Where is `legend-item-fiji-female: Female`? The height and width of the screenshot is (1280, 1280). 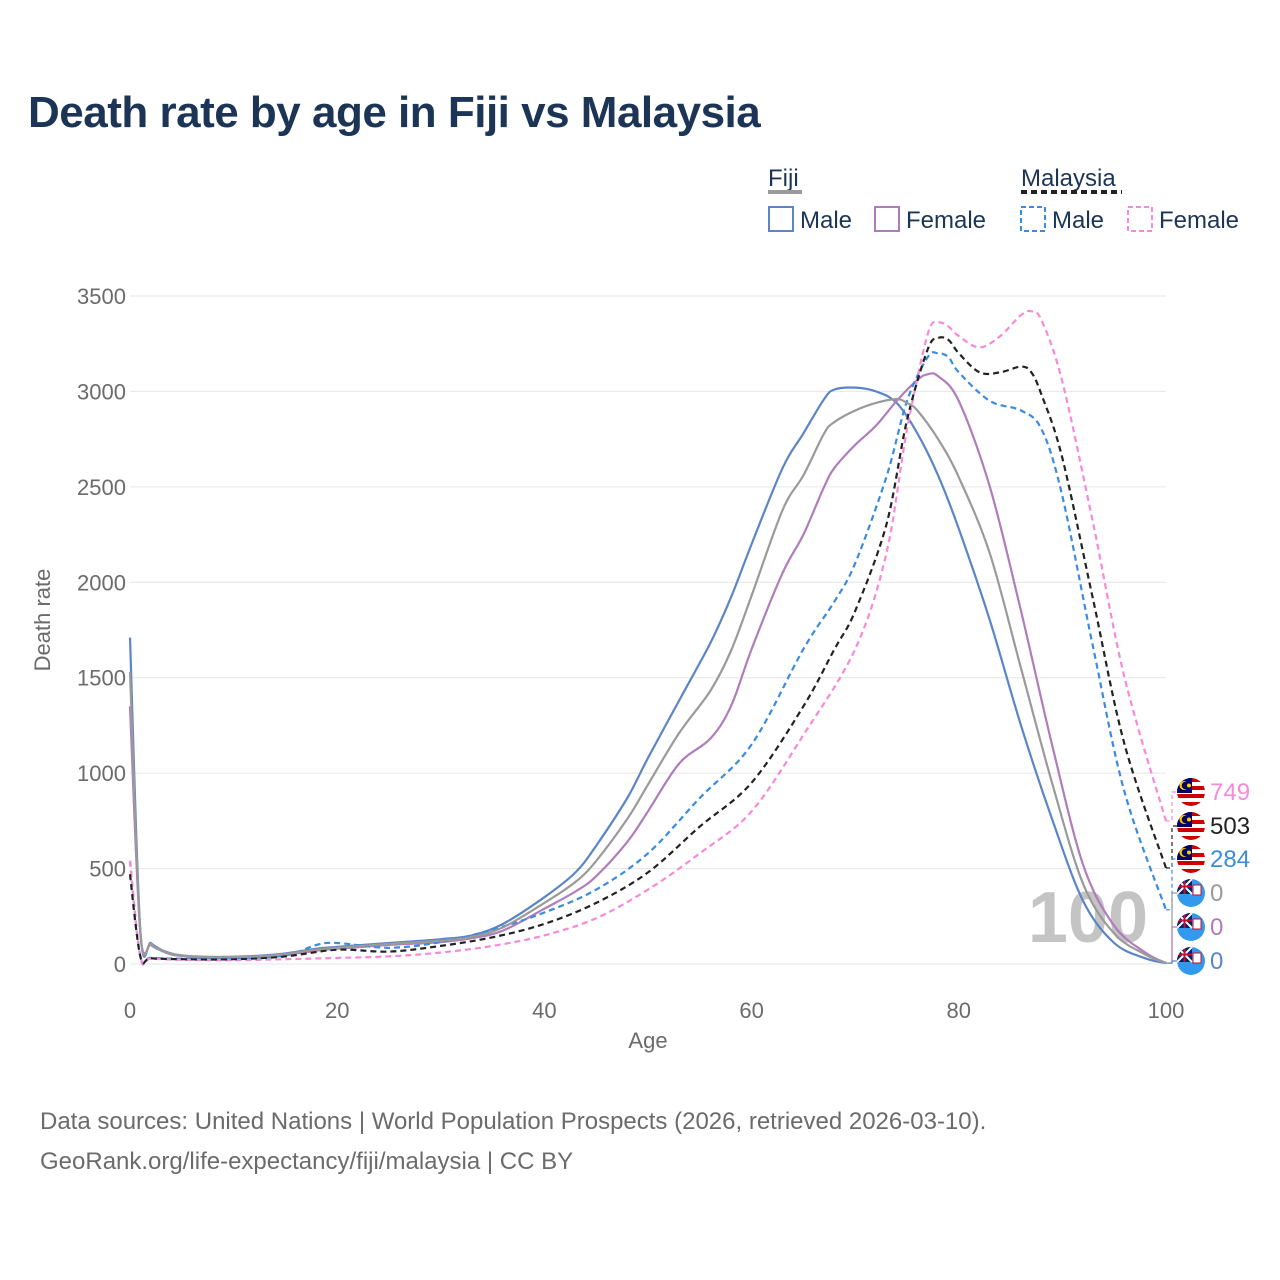
legend-item-fiji-female: Female is located at coordinates (946, 220).